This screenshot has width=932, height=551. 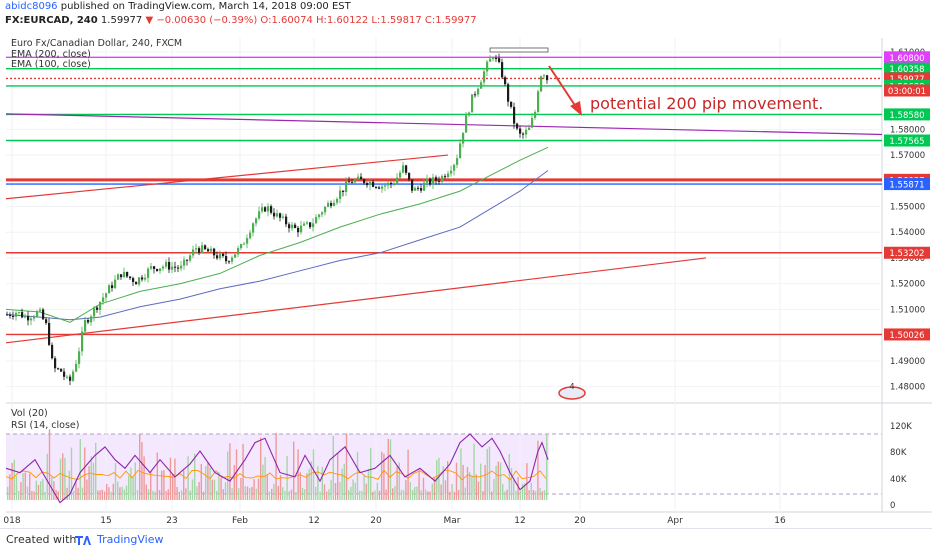 What do you see at coordinates (576, 108) in the screenshot?
I see `arrow-head-icon` at bounding box center [576, 108].